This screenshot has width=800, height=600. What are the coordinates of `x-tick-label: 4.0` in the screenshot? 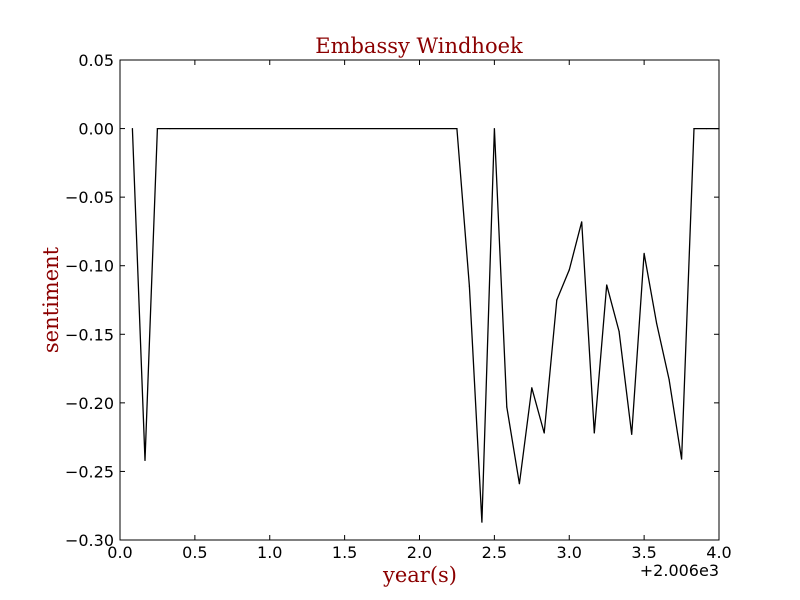 It's located at (718, 552).